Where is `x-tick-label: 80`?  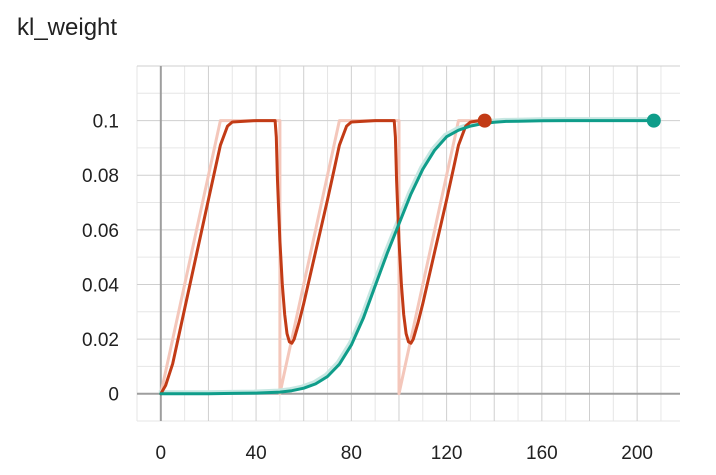
x-tick-label: 80 is located at coordinates (351, 453).